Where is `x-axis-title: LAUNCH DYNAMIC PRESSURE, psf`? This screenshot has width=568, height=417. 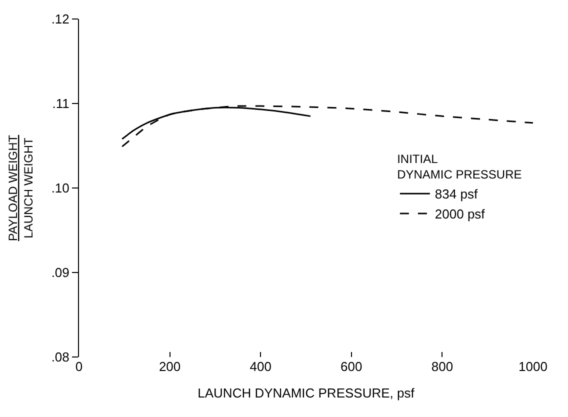 x-axis-title: LAUNCH DYNAMIC PRESSURE, psf is located at coordinates (306, 393).